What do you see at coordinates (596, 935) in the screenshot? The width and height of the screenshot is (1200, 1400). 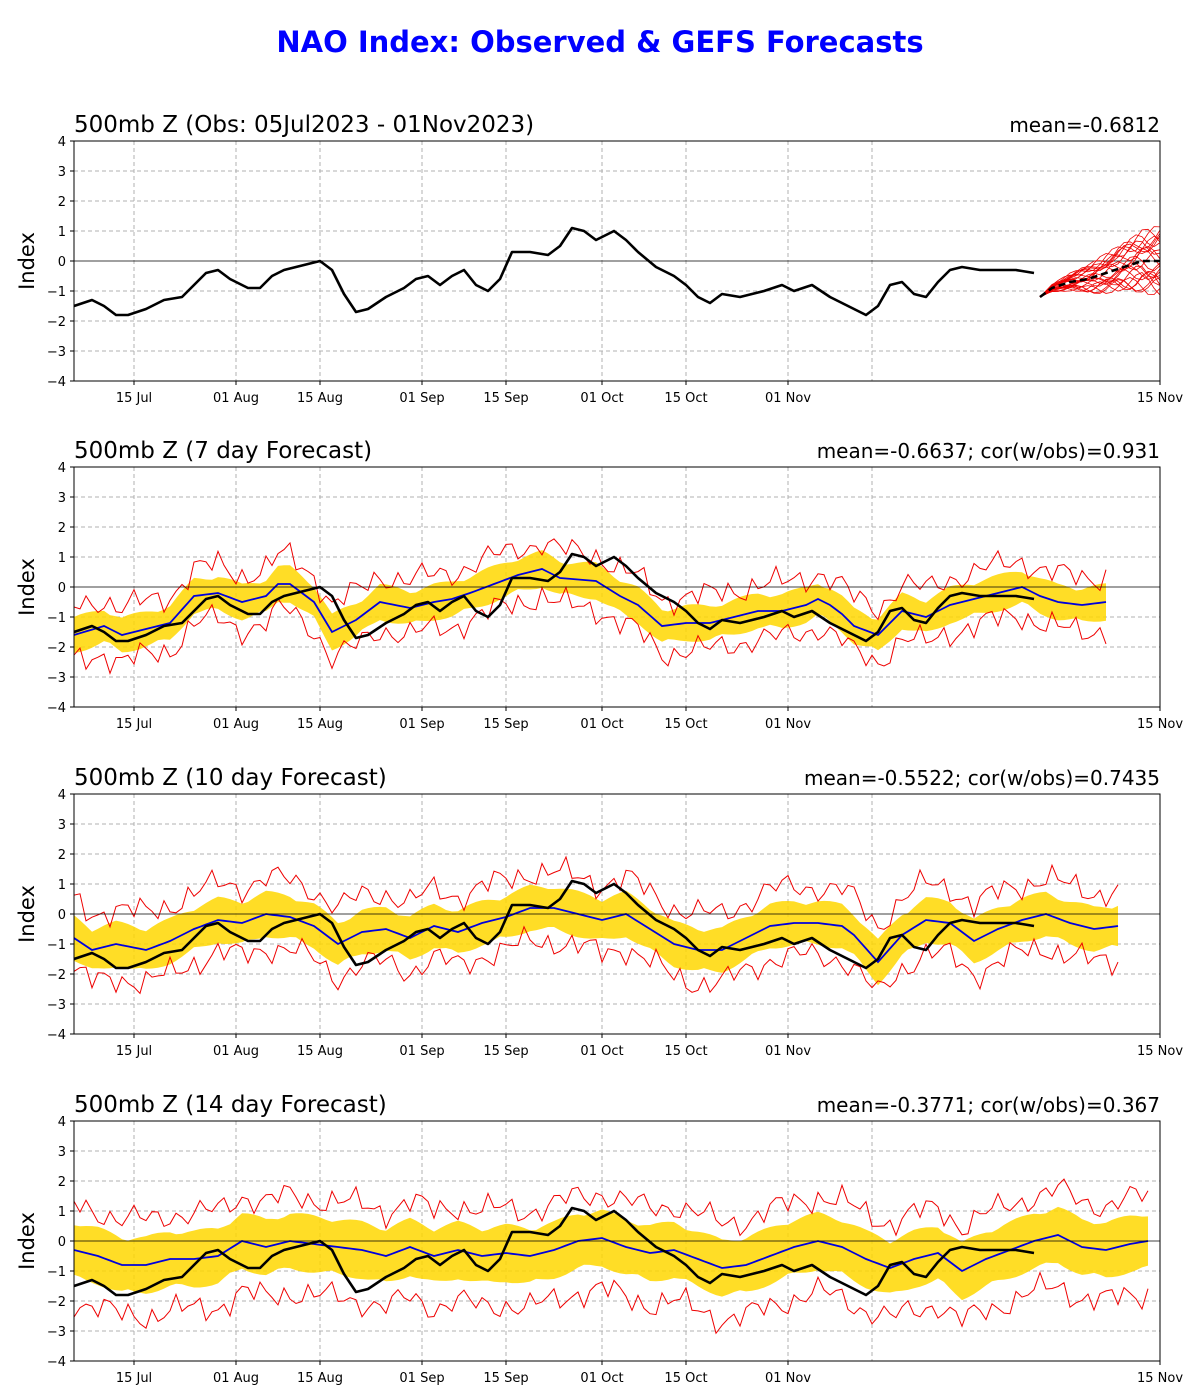 I see `forecast-mean-line` at bounding box center [596, 935].